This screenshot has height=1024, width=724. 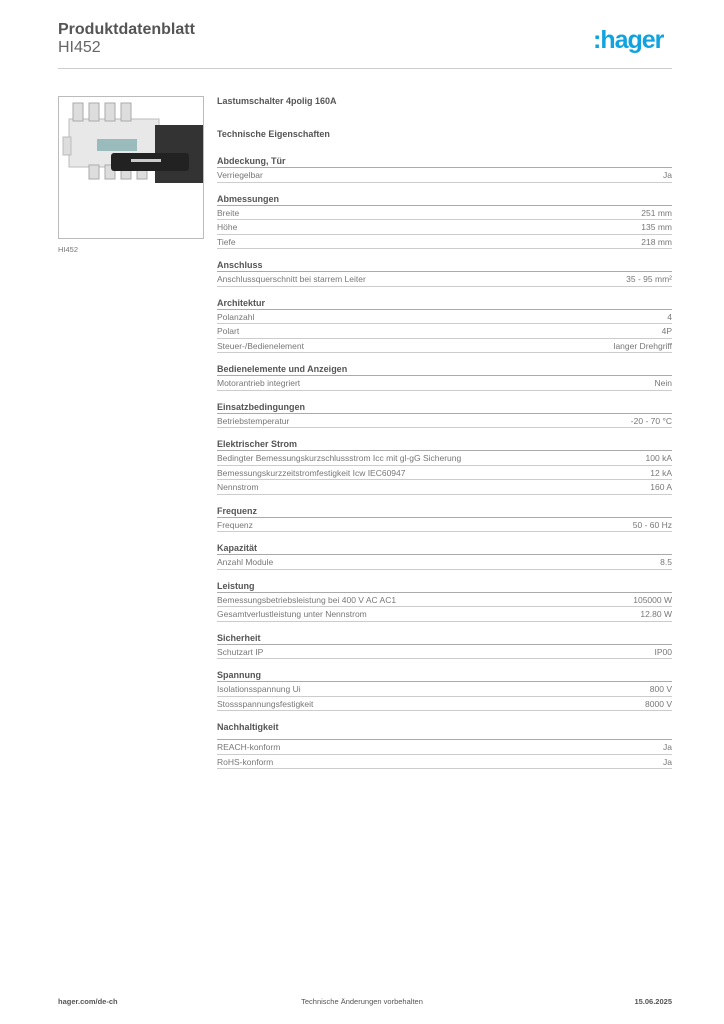 I want to click on spec-row: Frequenz 50 - 60 Hz, so click(x=444, y=525).